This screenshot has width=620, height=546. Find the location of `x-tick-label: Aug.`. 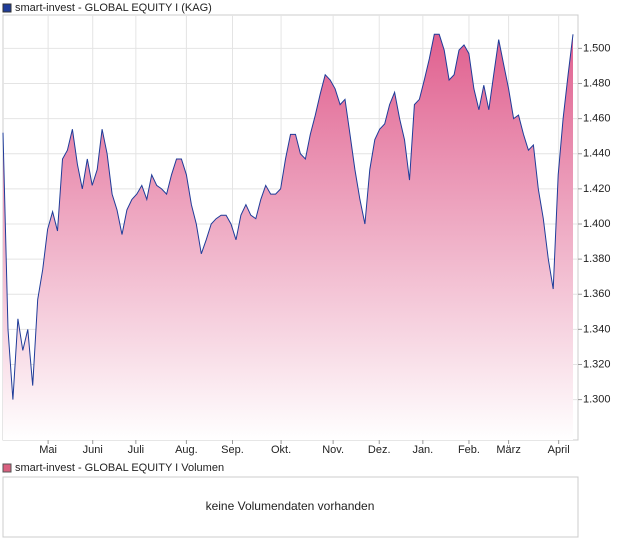

x-tick-label: Aug. is located at coordinates (186, 450).